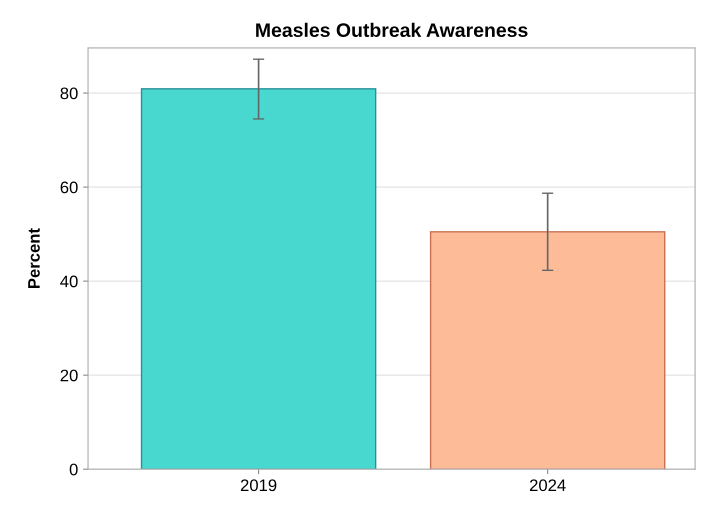 This screenshot has height=510, width=710. Describe the element at coordinates (69, 282) in the screenshot. I see `y-tick-label: 40` at that location.